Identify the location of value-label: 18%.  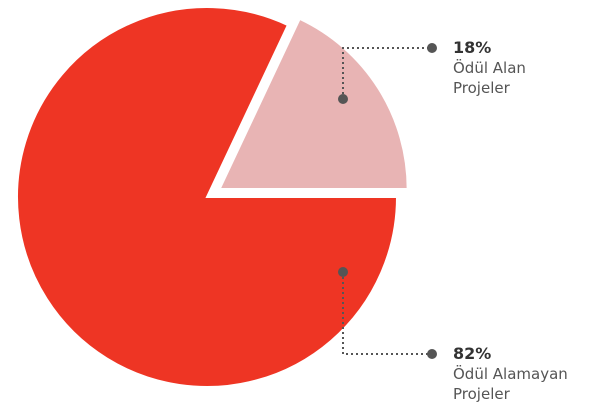
(472, 47).